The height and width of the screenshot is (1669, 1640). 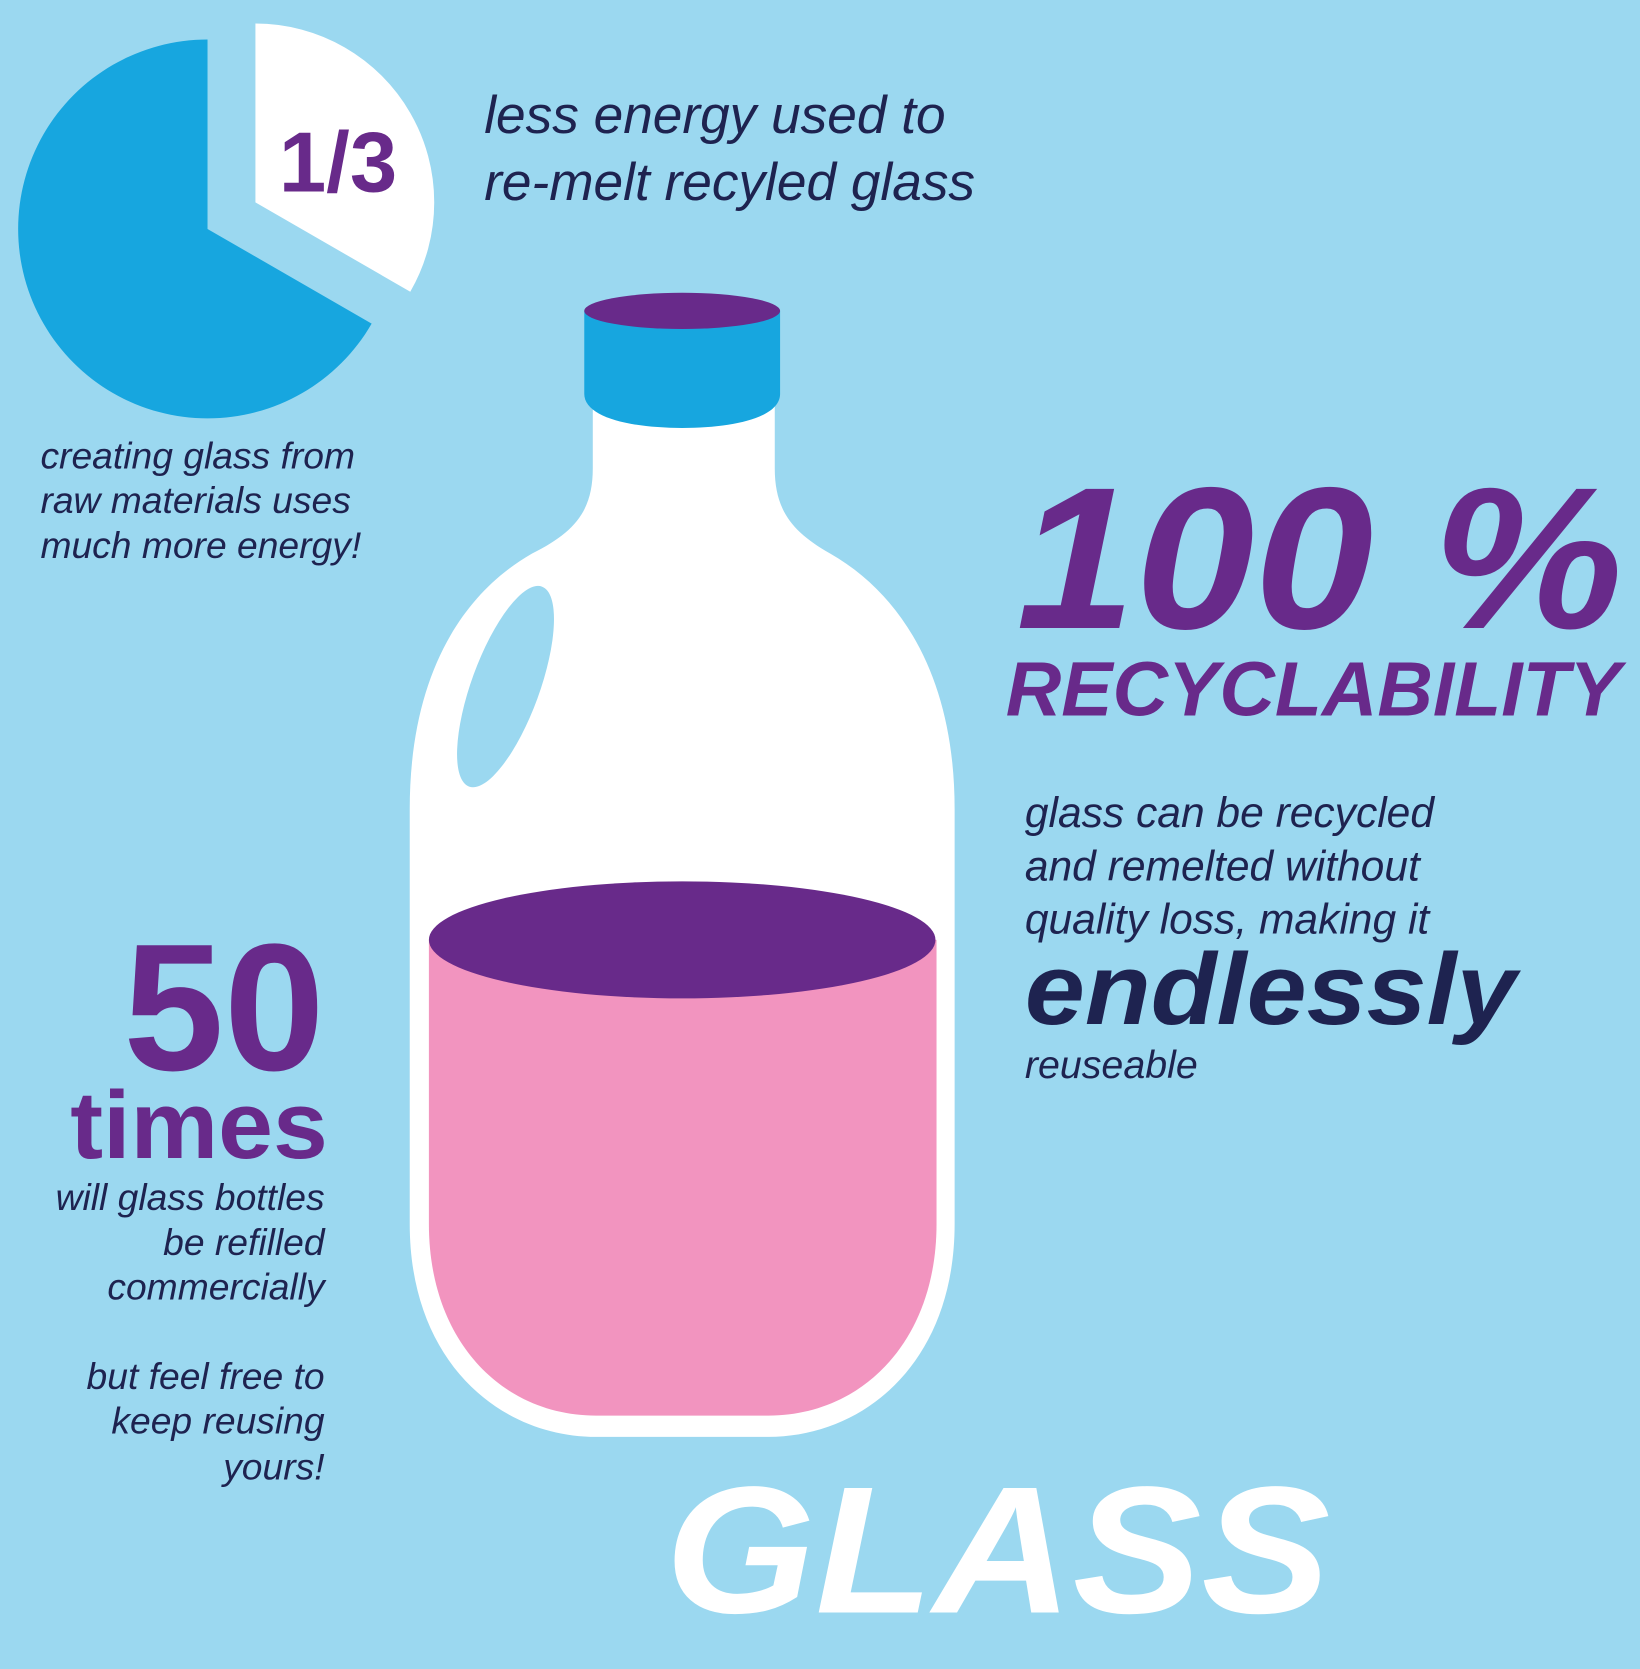 I want to click on fraction: 1/3, so click(x=338, y=163).